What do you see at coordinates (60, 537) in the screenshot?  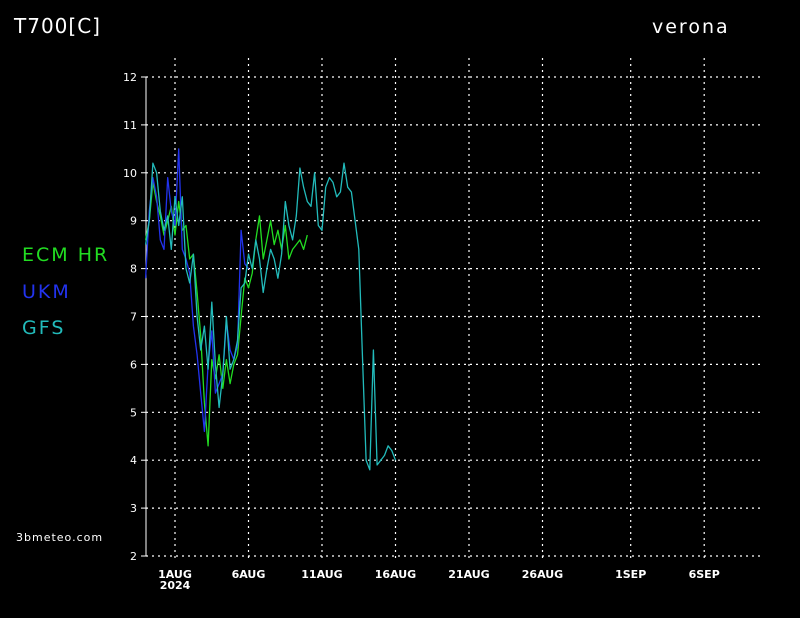 I see `site-credit: 3bmeteo.com` at bounding box center [60, 537].